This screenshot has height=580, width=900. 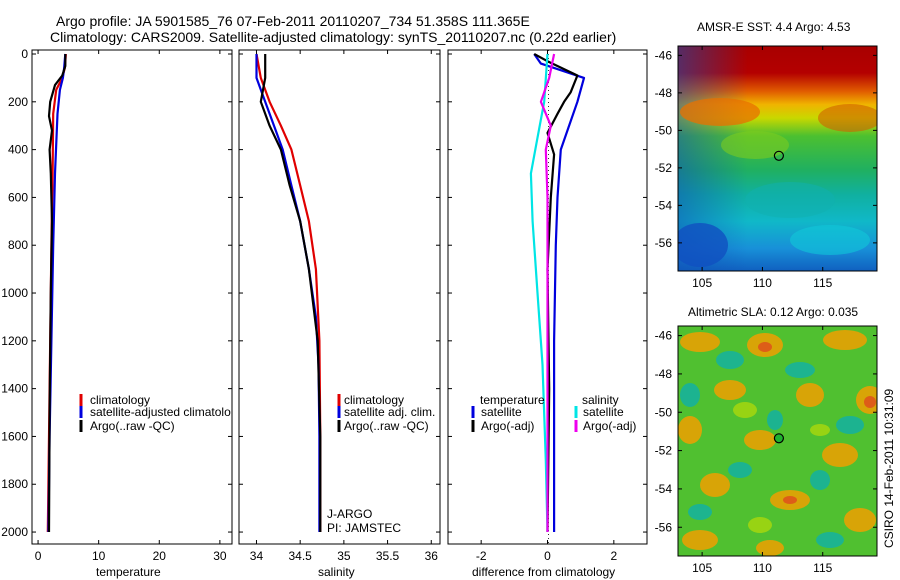 What do you see at coordinates (507, 426) in the screenshot?
I see `legend-label-temp-argo: Argo(-adj)` at bounding box center [507, 426].